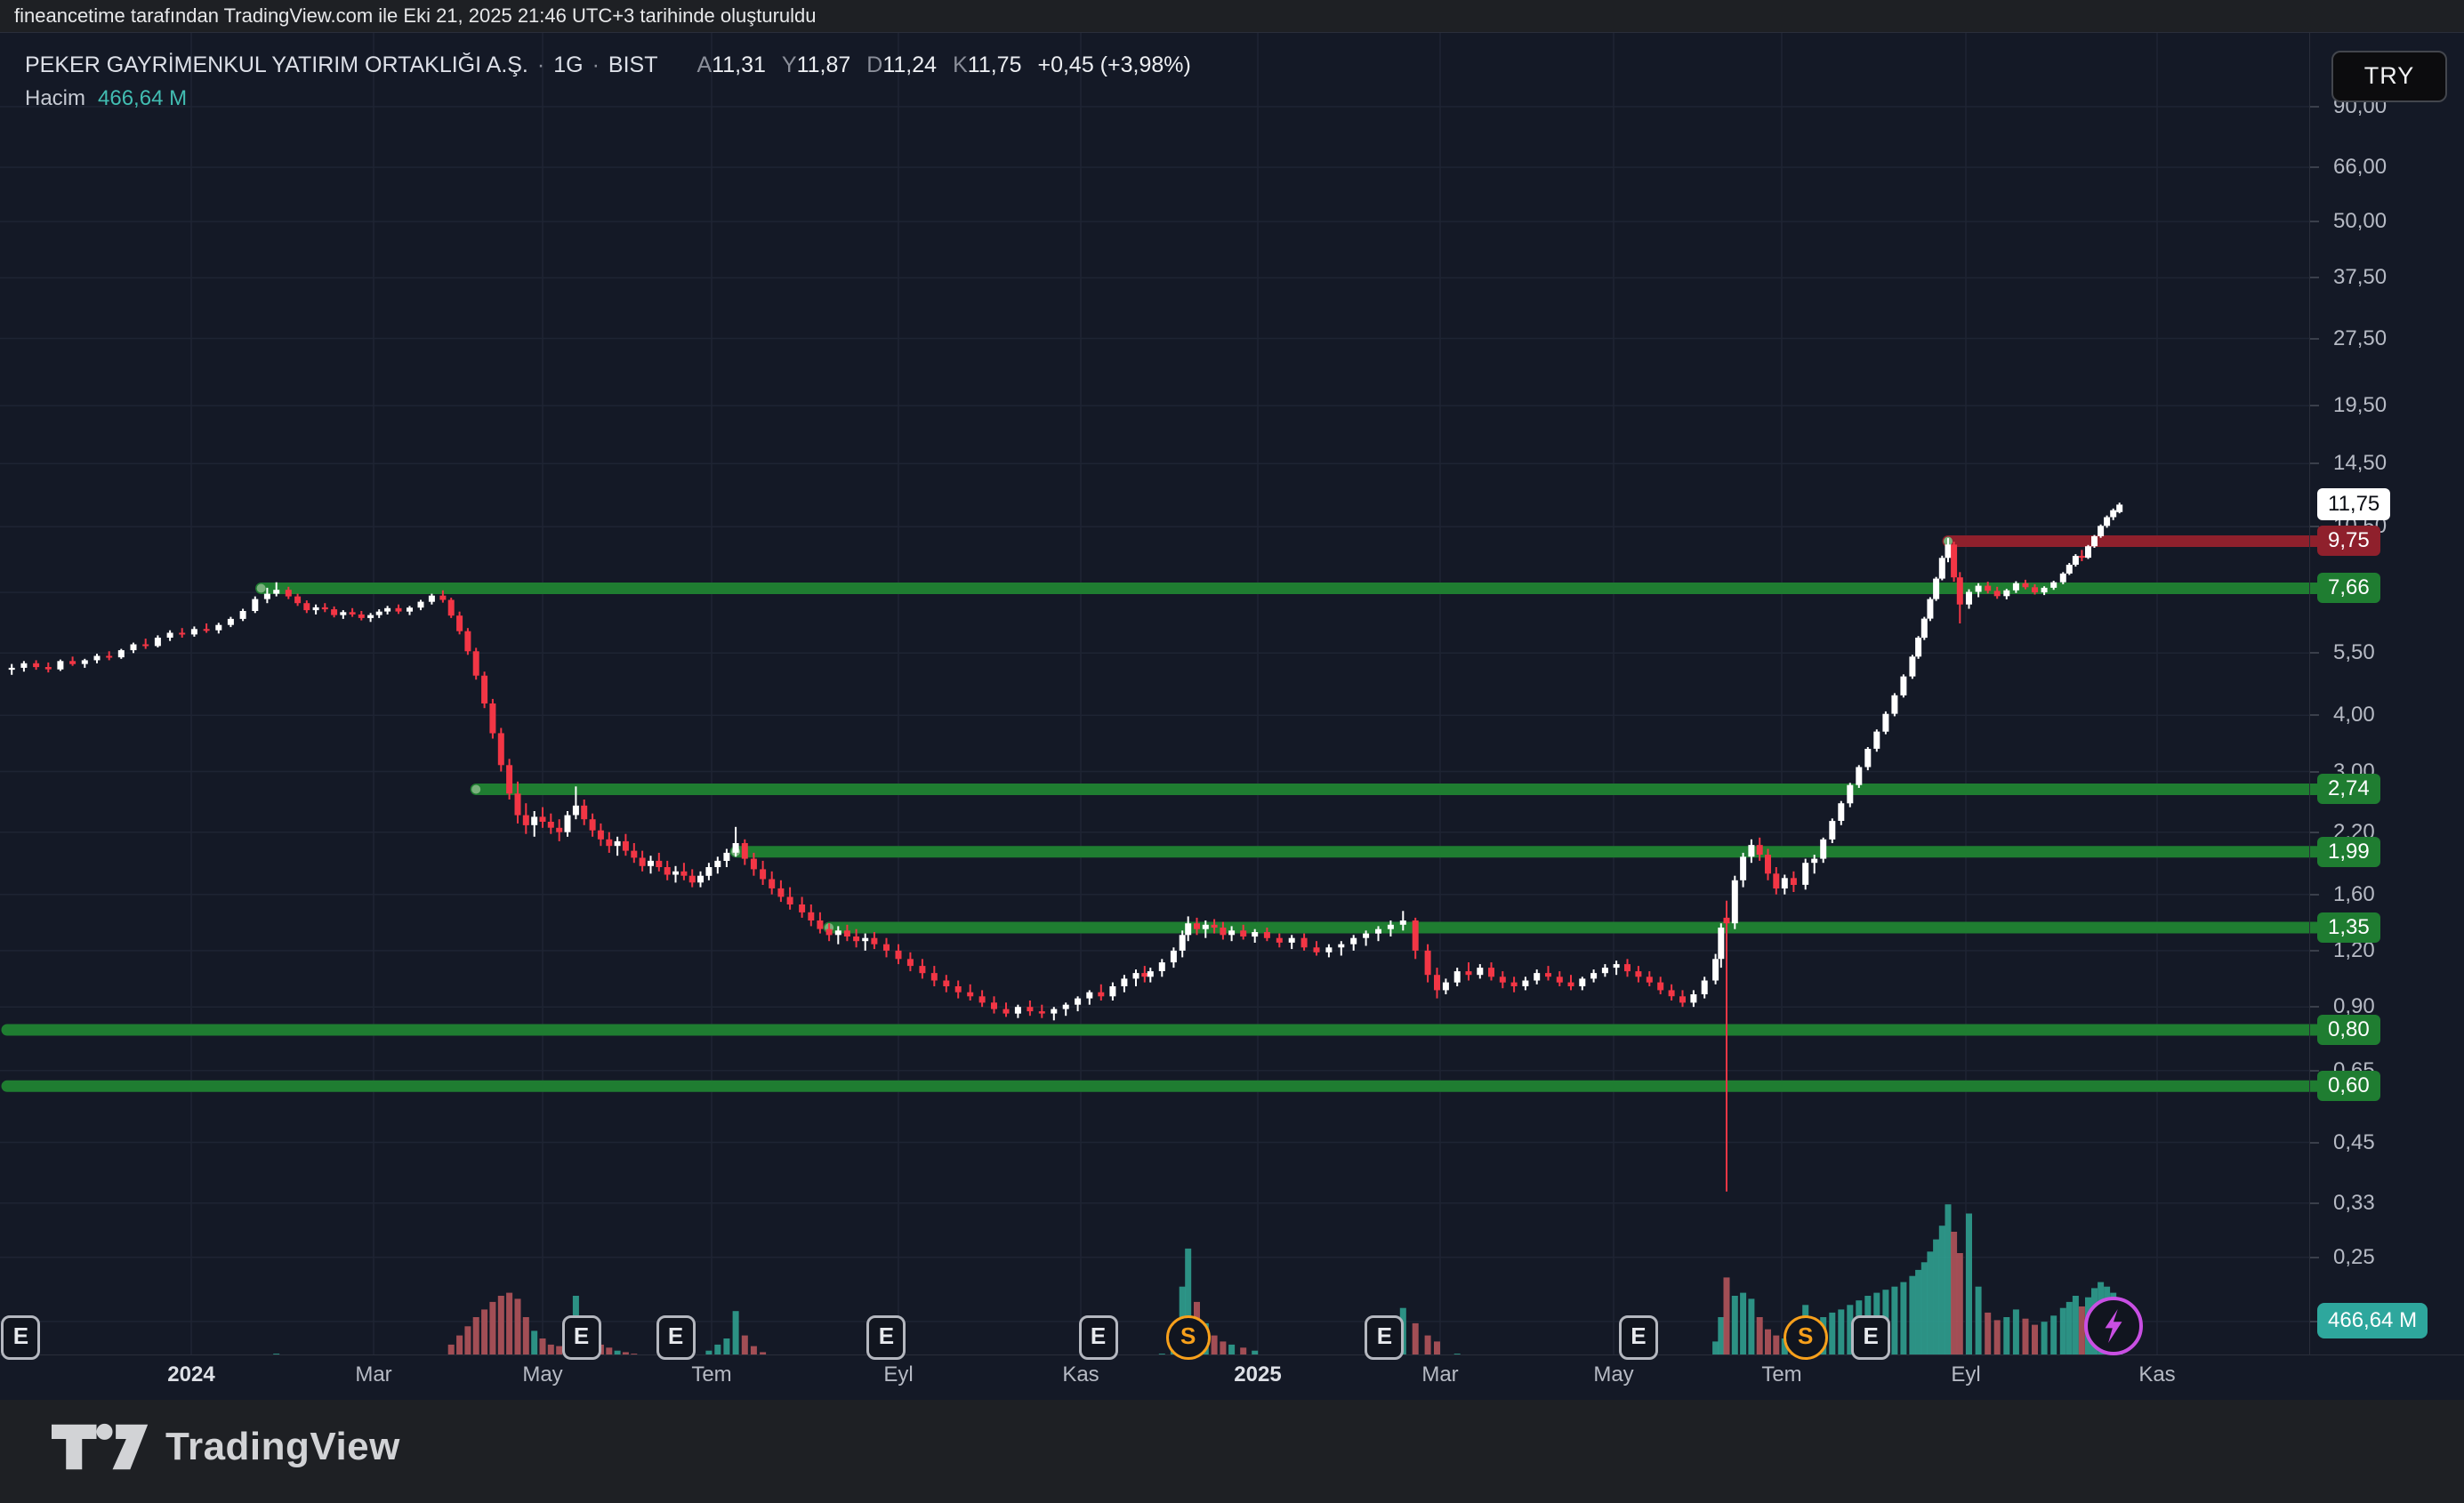 The width and height of the screenshot is (2464, 1503). I want to click on time-axis-label: 2024, so click(191, 1374).